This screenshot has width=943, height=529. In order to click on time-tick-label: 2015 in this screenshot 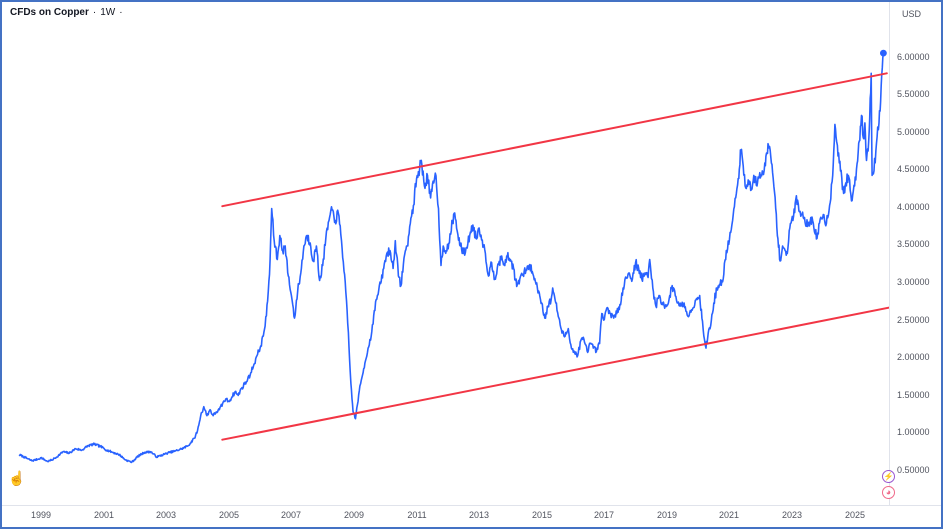, I will do `click(542, 515)`.